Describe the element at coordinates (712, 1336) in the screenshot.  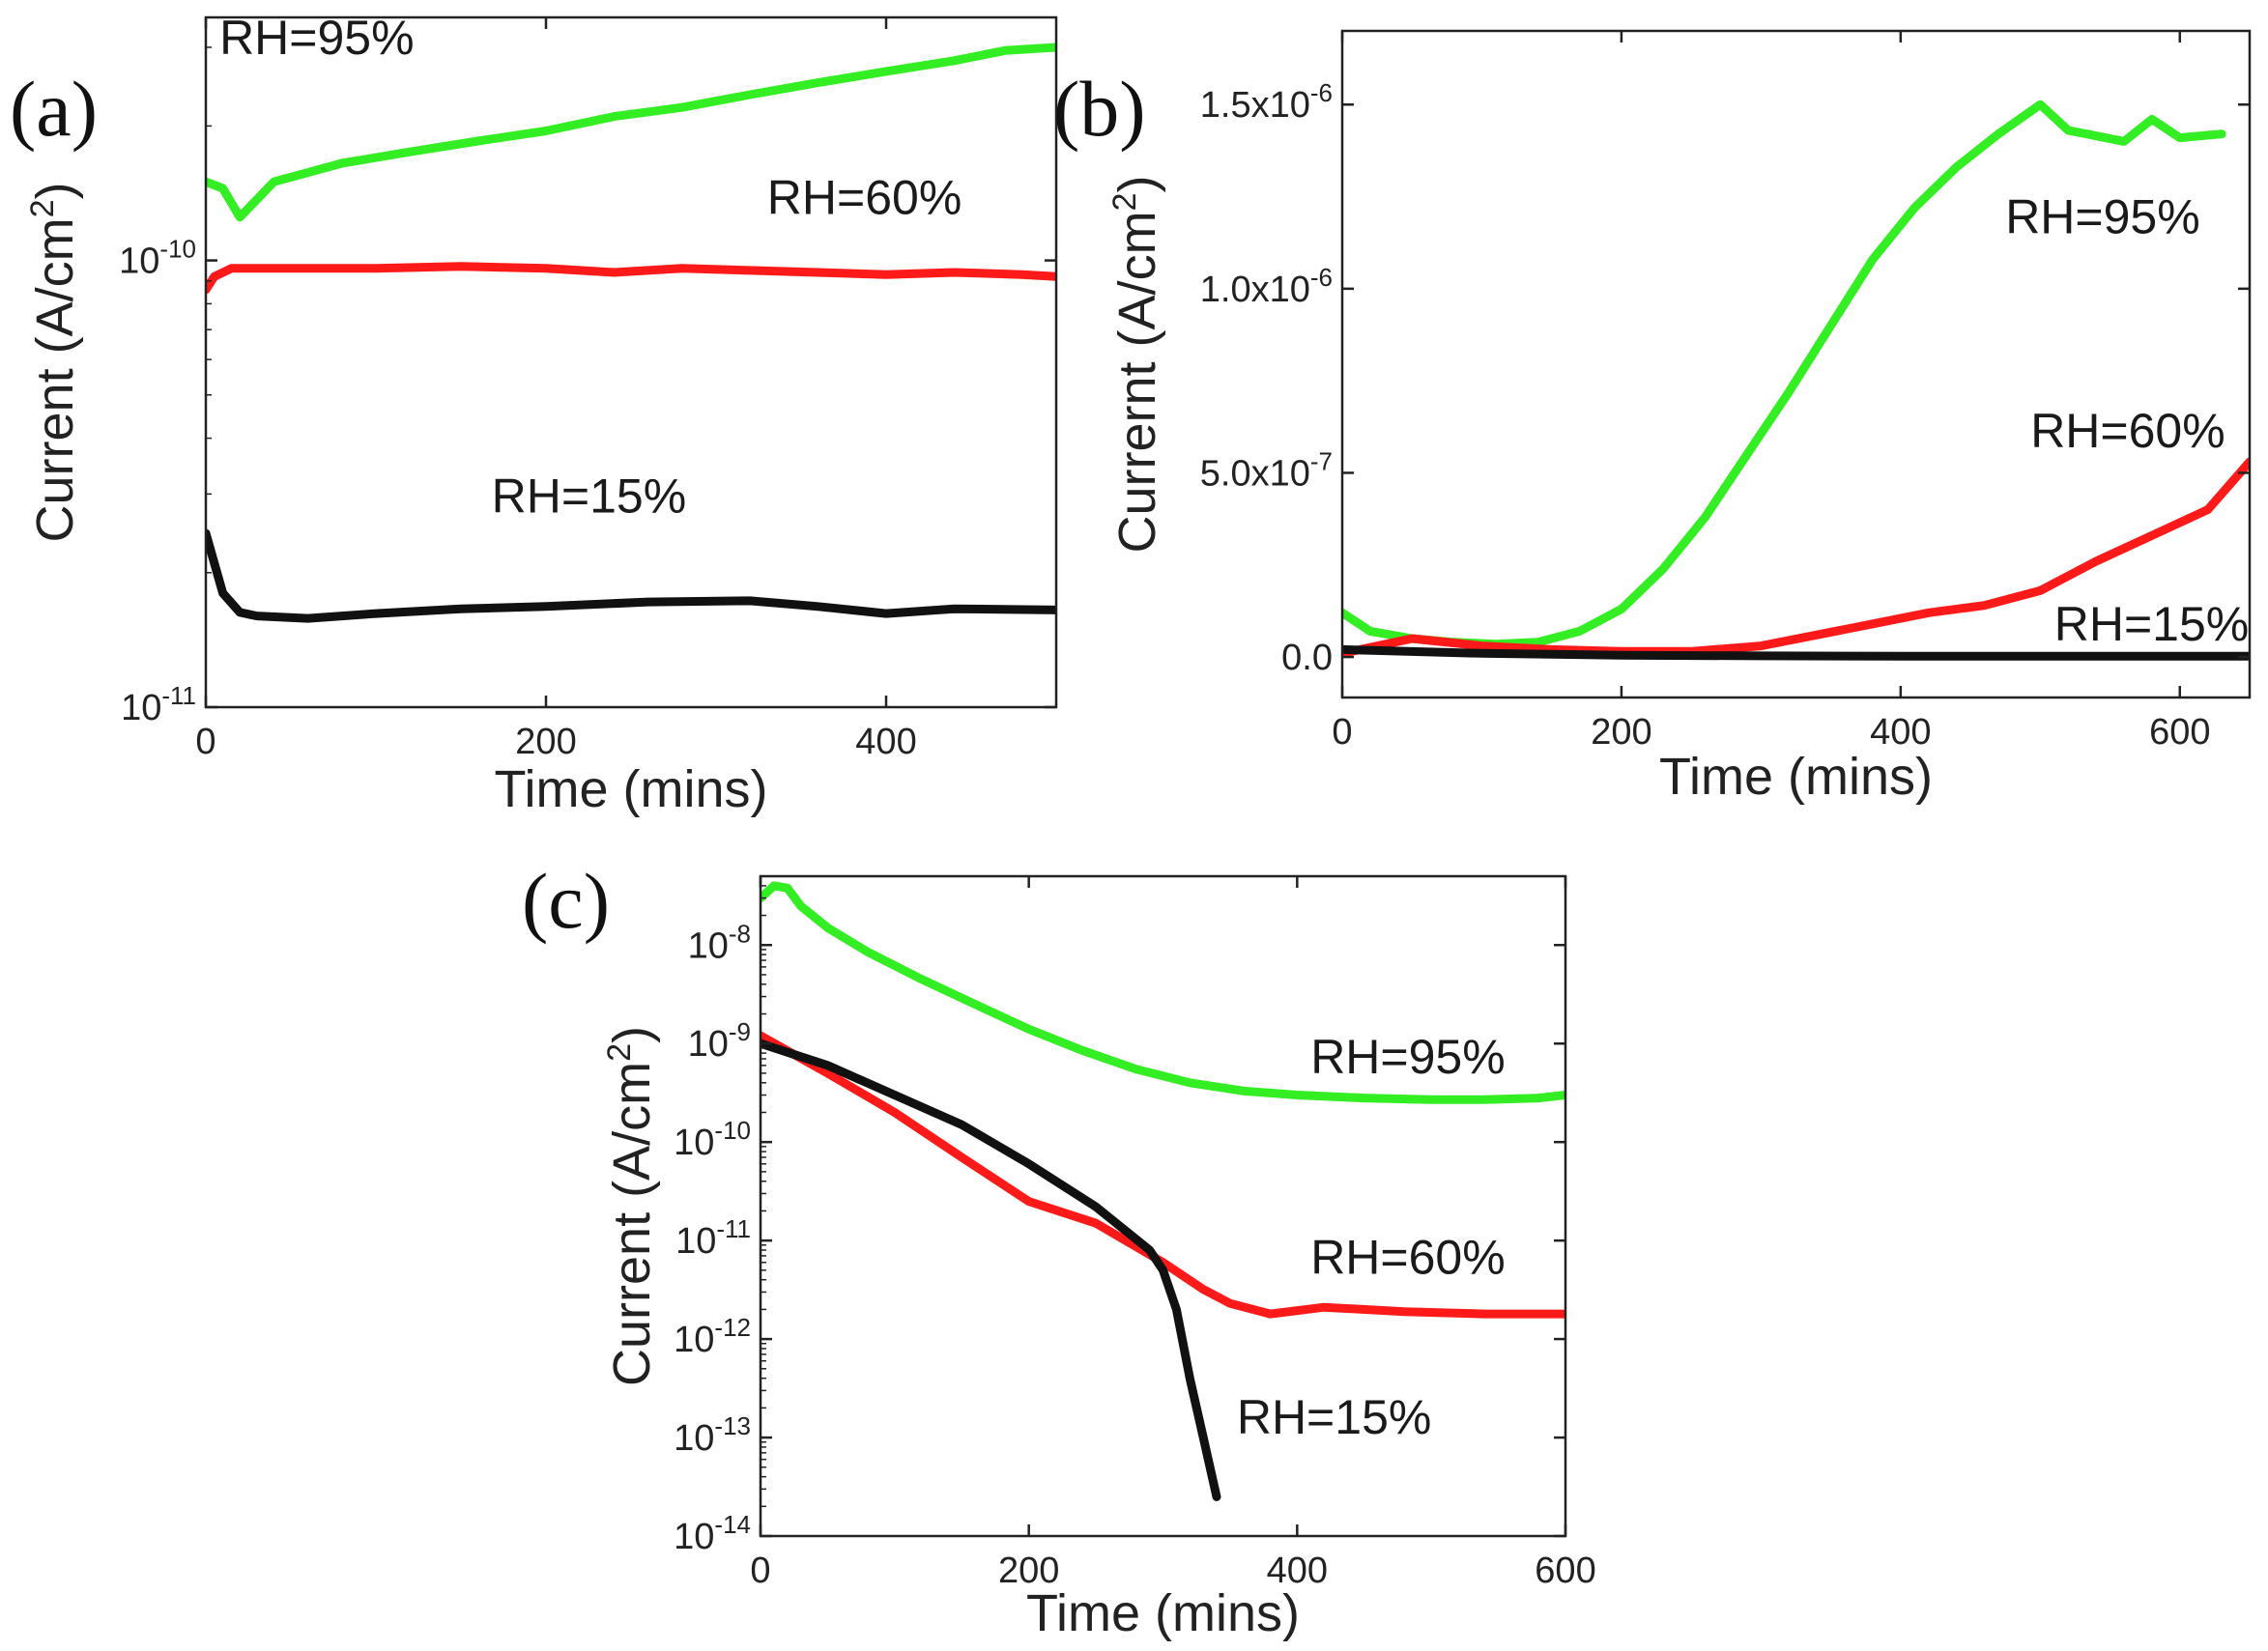
I see `y-tick-label: 10⁻¹²` at that location.